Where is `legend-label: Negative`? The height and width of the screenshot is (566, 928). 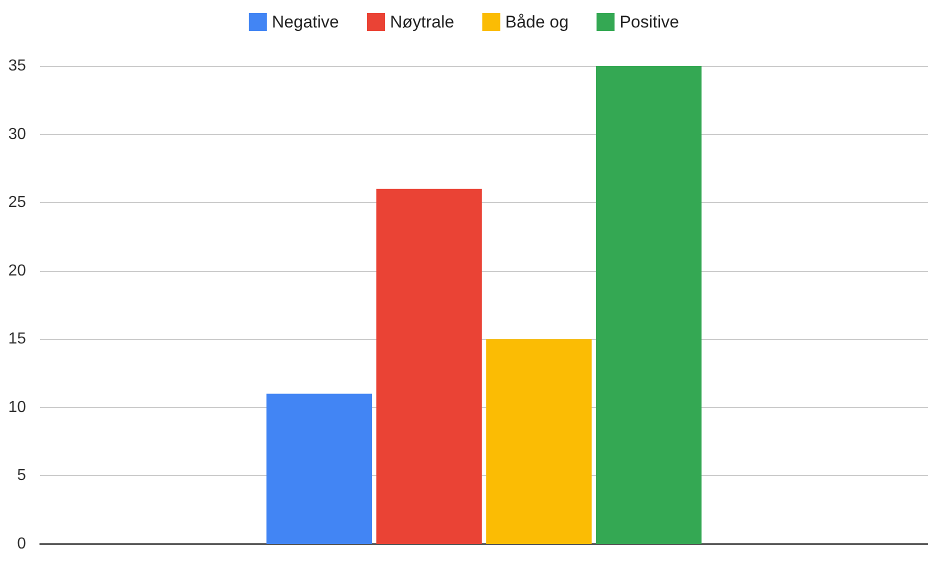 legend-label: Negative is located at coordinates (306, 22).